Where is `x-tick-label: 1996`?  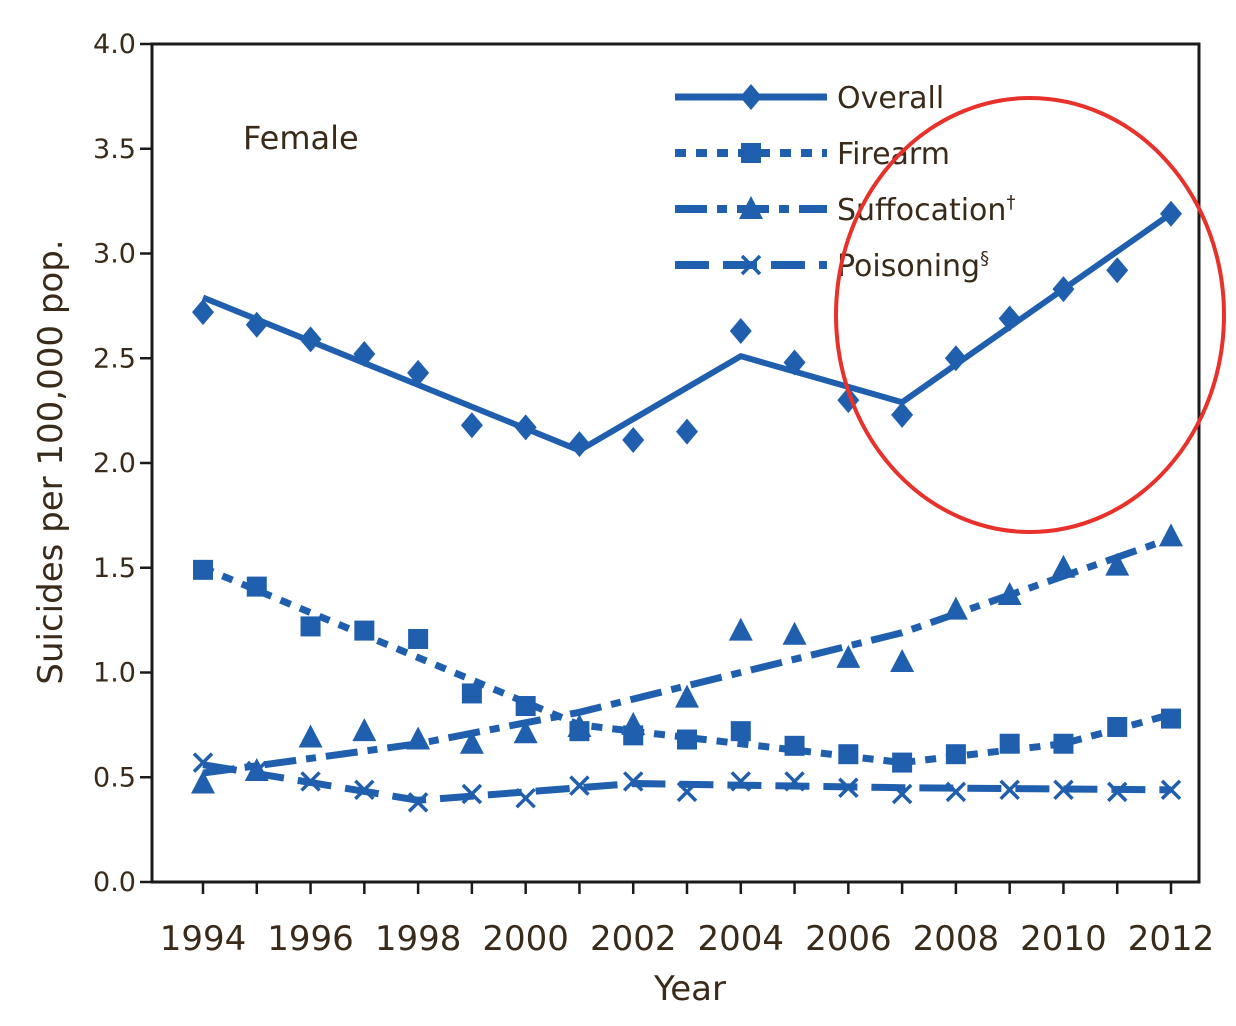 x-tick-label: 1996 is located at coordinates (310, 939).